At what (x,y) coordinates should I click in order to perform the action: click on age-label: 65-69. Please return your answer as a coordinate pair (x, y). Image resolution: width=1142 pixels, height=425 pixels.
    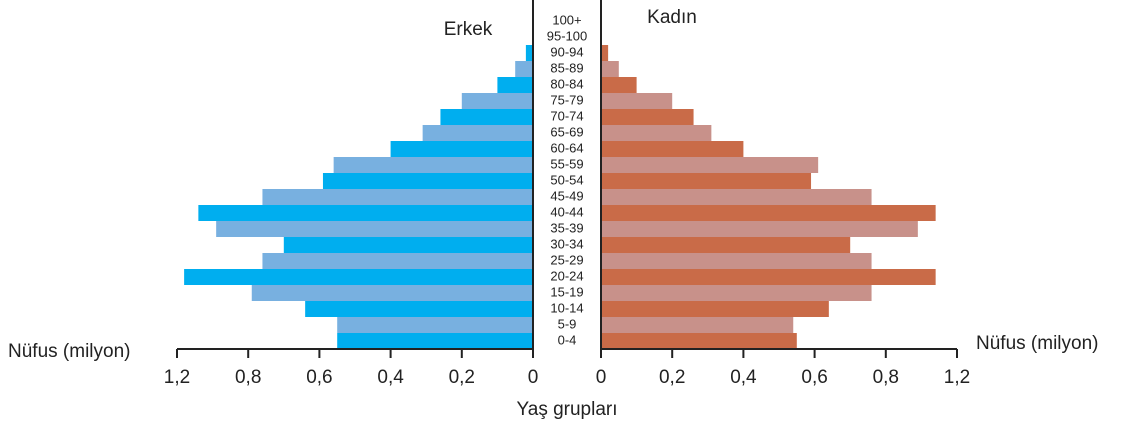
    Looking at the image, I should click on (566, 131).